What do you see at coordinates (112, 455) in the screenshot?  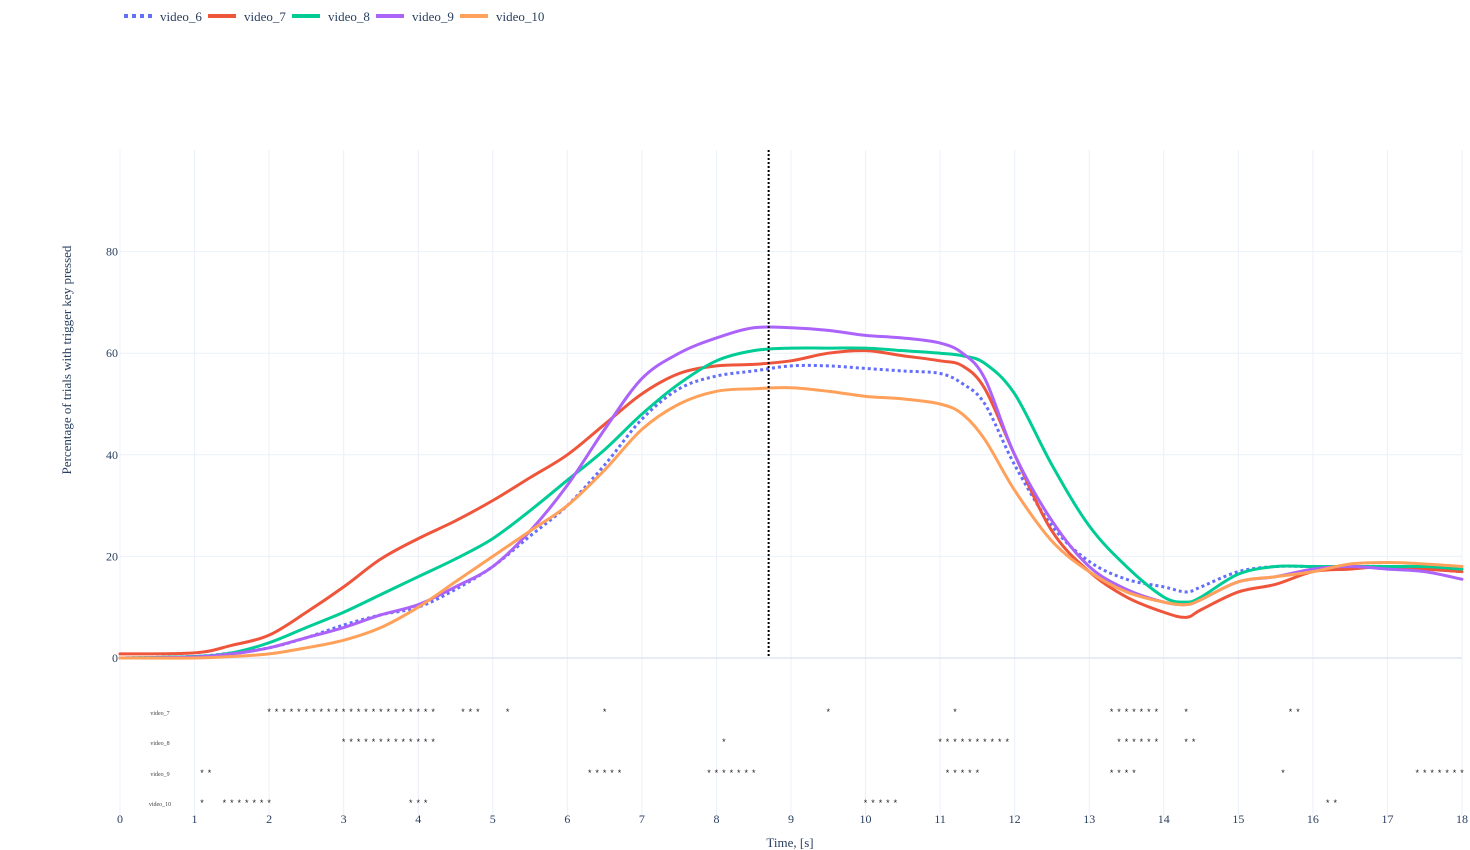 I see `y-axis-ticks: 0 20 40 60 80` at bounding box center [112, 455].